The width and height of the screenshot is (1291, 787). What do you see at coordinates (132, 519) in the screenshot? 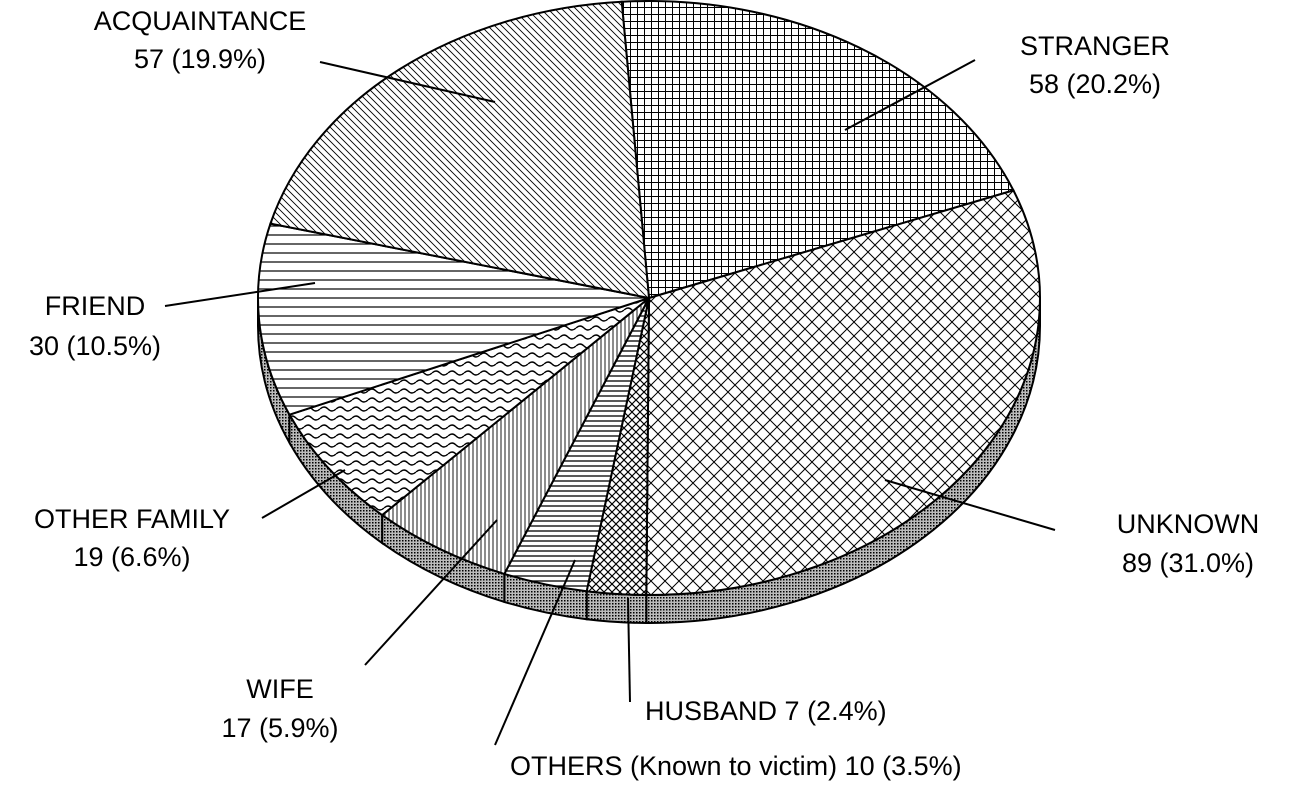
I see `category-label: OTHER FAMILY` at bounding box center [132, 519].